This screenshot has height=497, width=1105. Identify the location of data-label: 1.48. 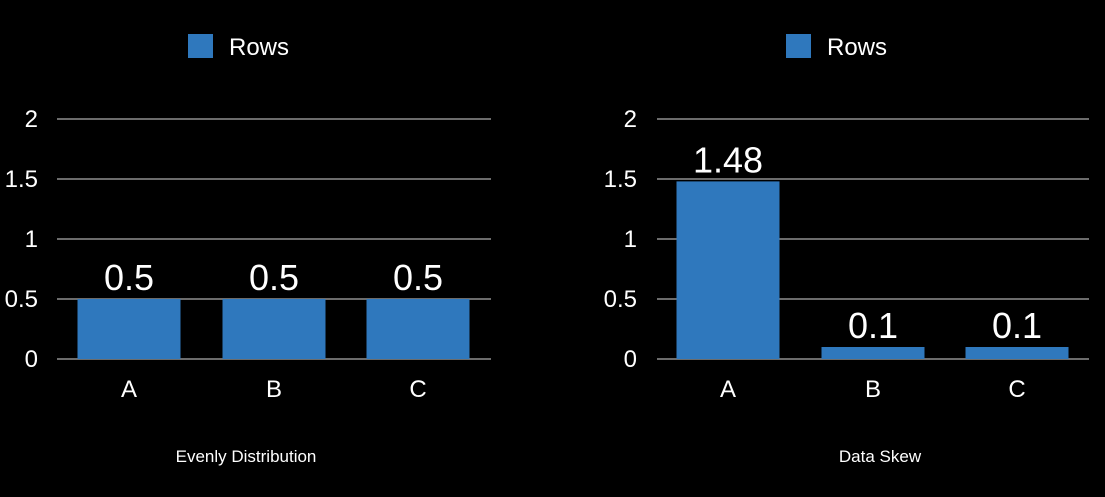
(728, 159).